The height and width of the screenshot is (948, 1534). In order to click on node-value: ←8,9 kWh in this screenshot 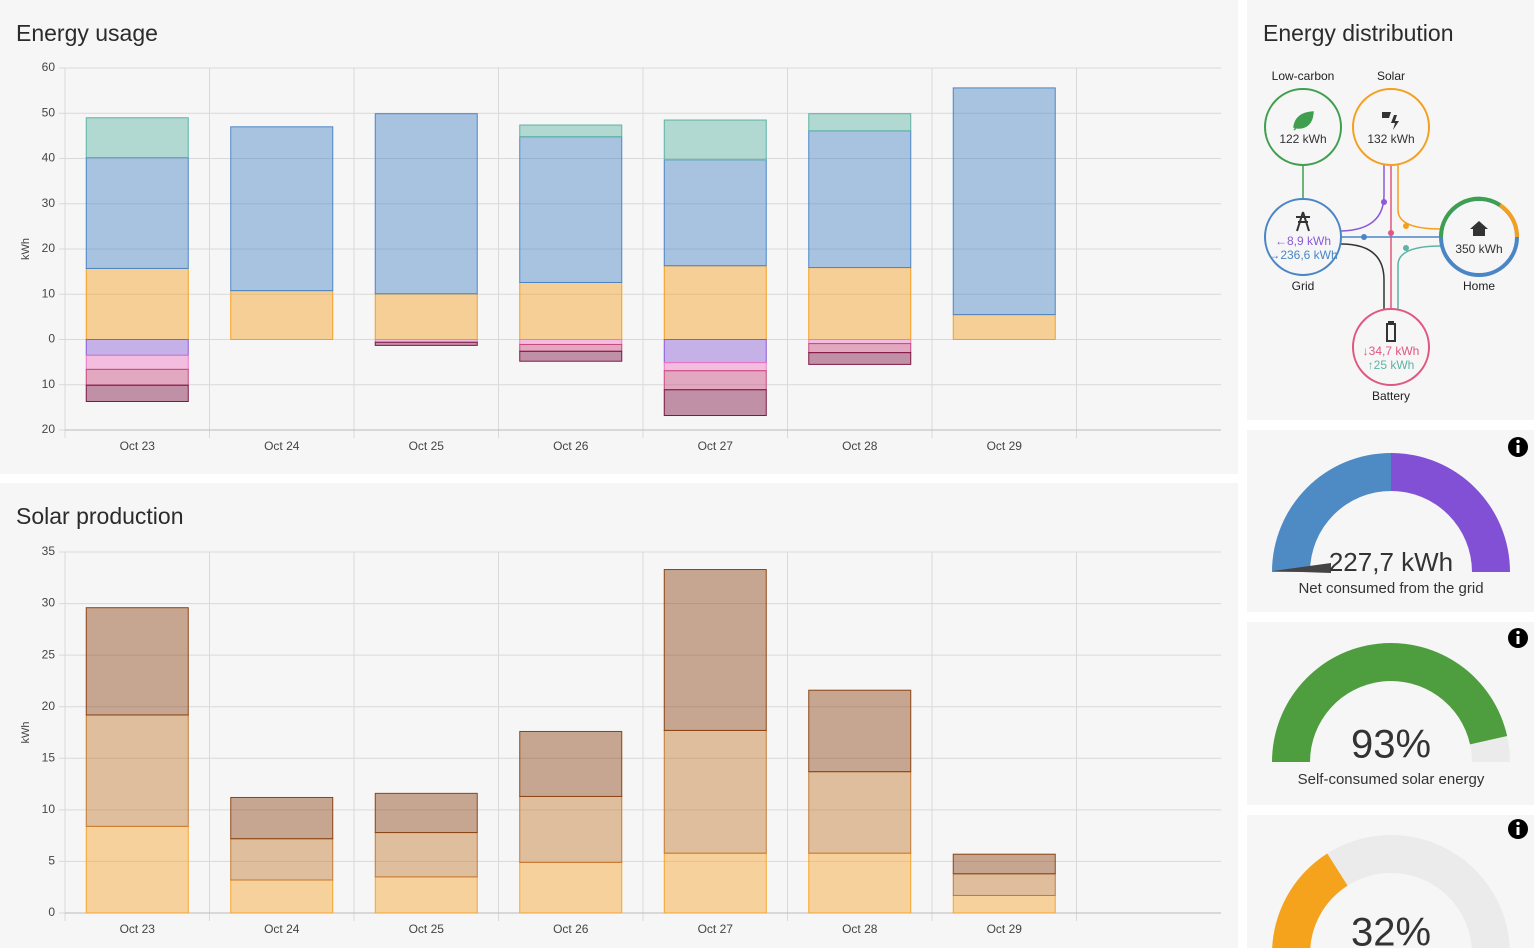, I will do `click(1303, 241)`.